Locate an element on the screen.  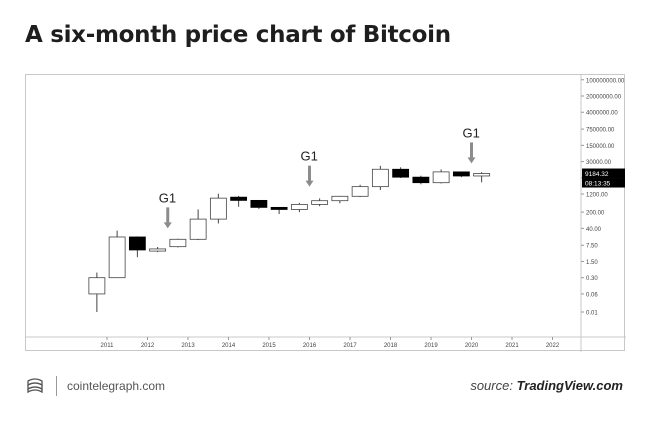
y-tick-label: 30000.00 is located at coordinates (599, 163).